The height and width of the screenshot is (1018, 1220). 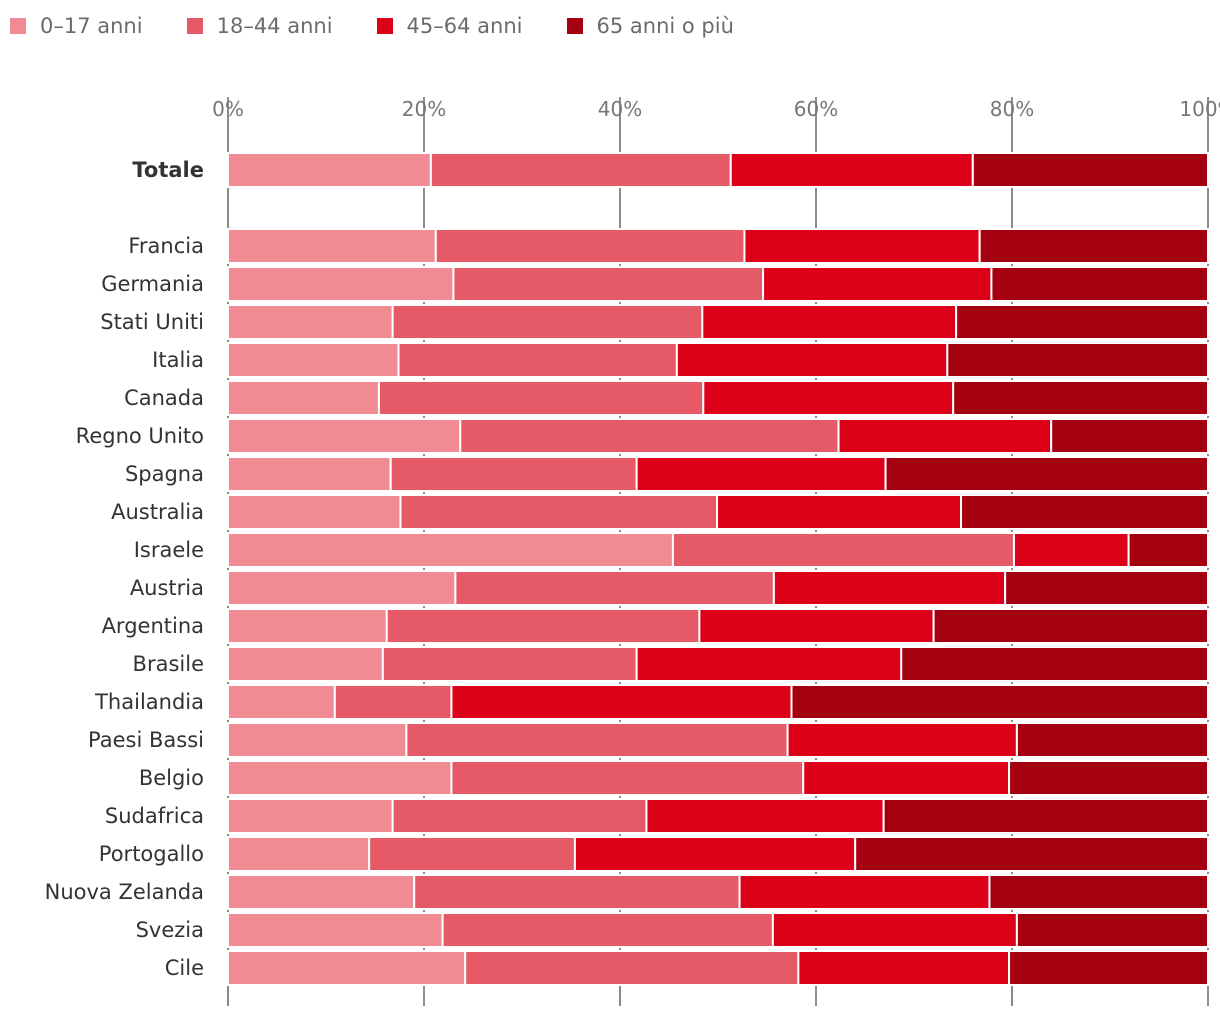 I want to click on x-tick-label: 0%, so click(x=228, y=109).